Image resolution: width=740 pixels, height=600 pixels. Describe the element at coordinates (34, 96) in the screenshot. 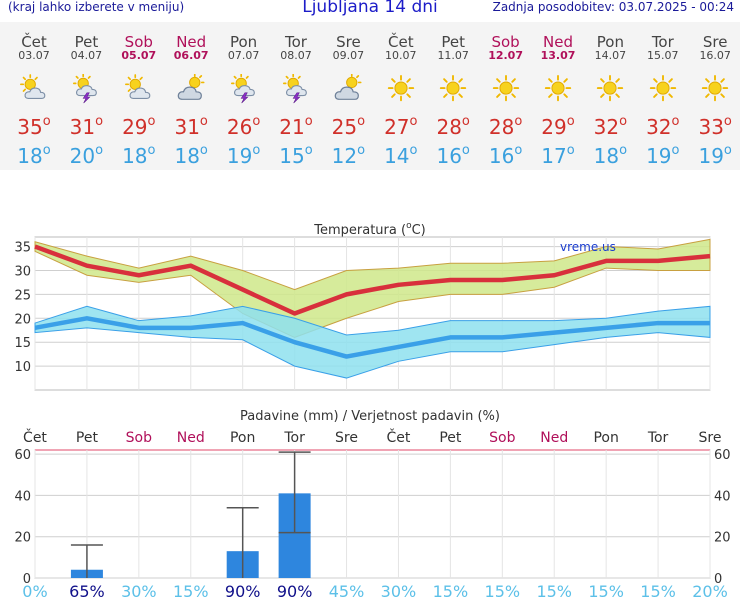

I see `forecast-day: Čet 03.07 35o 18o` at that location.